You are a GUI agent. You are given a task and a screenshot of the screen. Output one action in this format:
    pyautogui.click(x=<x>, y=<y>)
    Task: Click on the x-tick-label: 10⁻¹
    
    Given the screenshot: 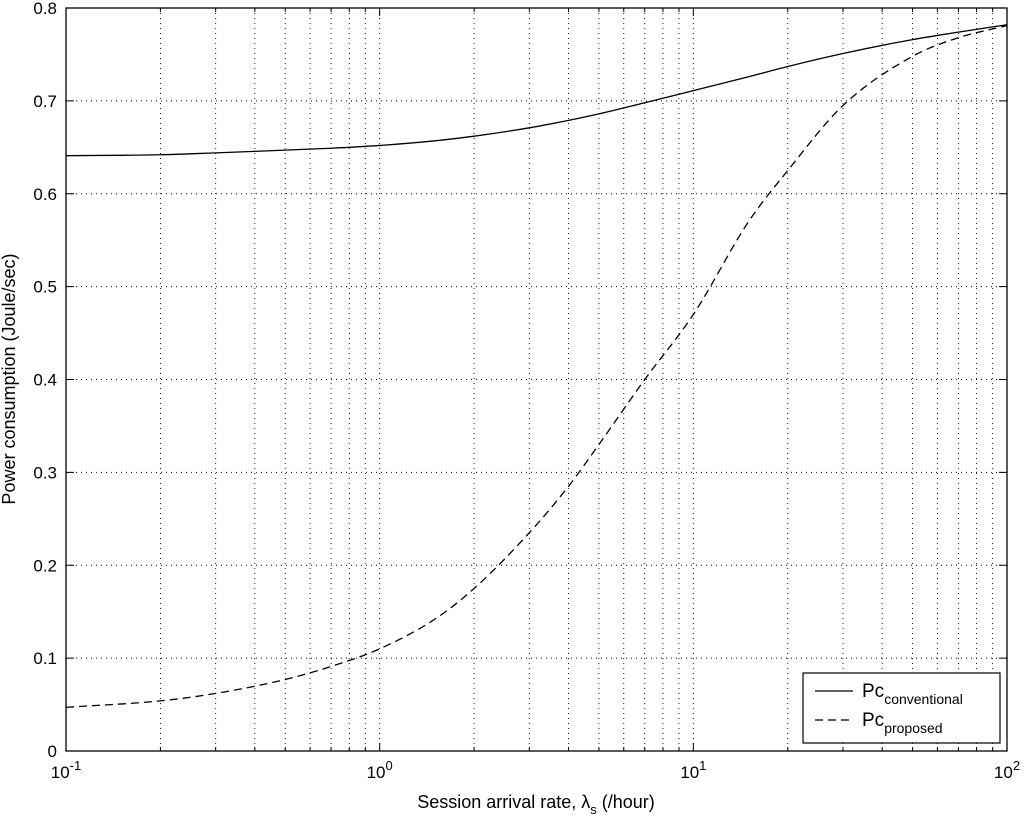 What is the action you would take?
    pyautogui.click(x=66, y=770)
    